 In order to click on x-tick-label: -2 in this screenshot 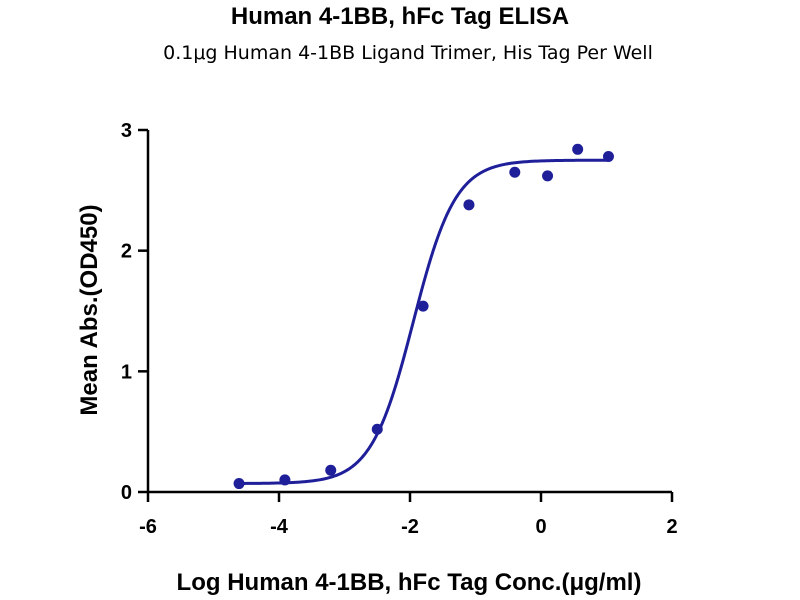, I will do `click(410, 527)`.